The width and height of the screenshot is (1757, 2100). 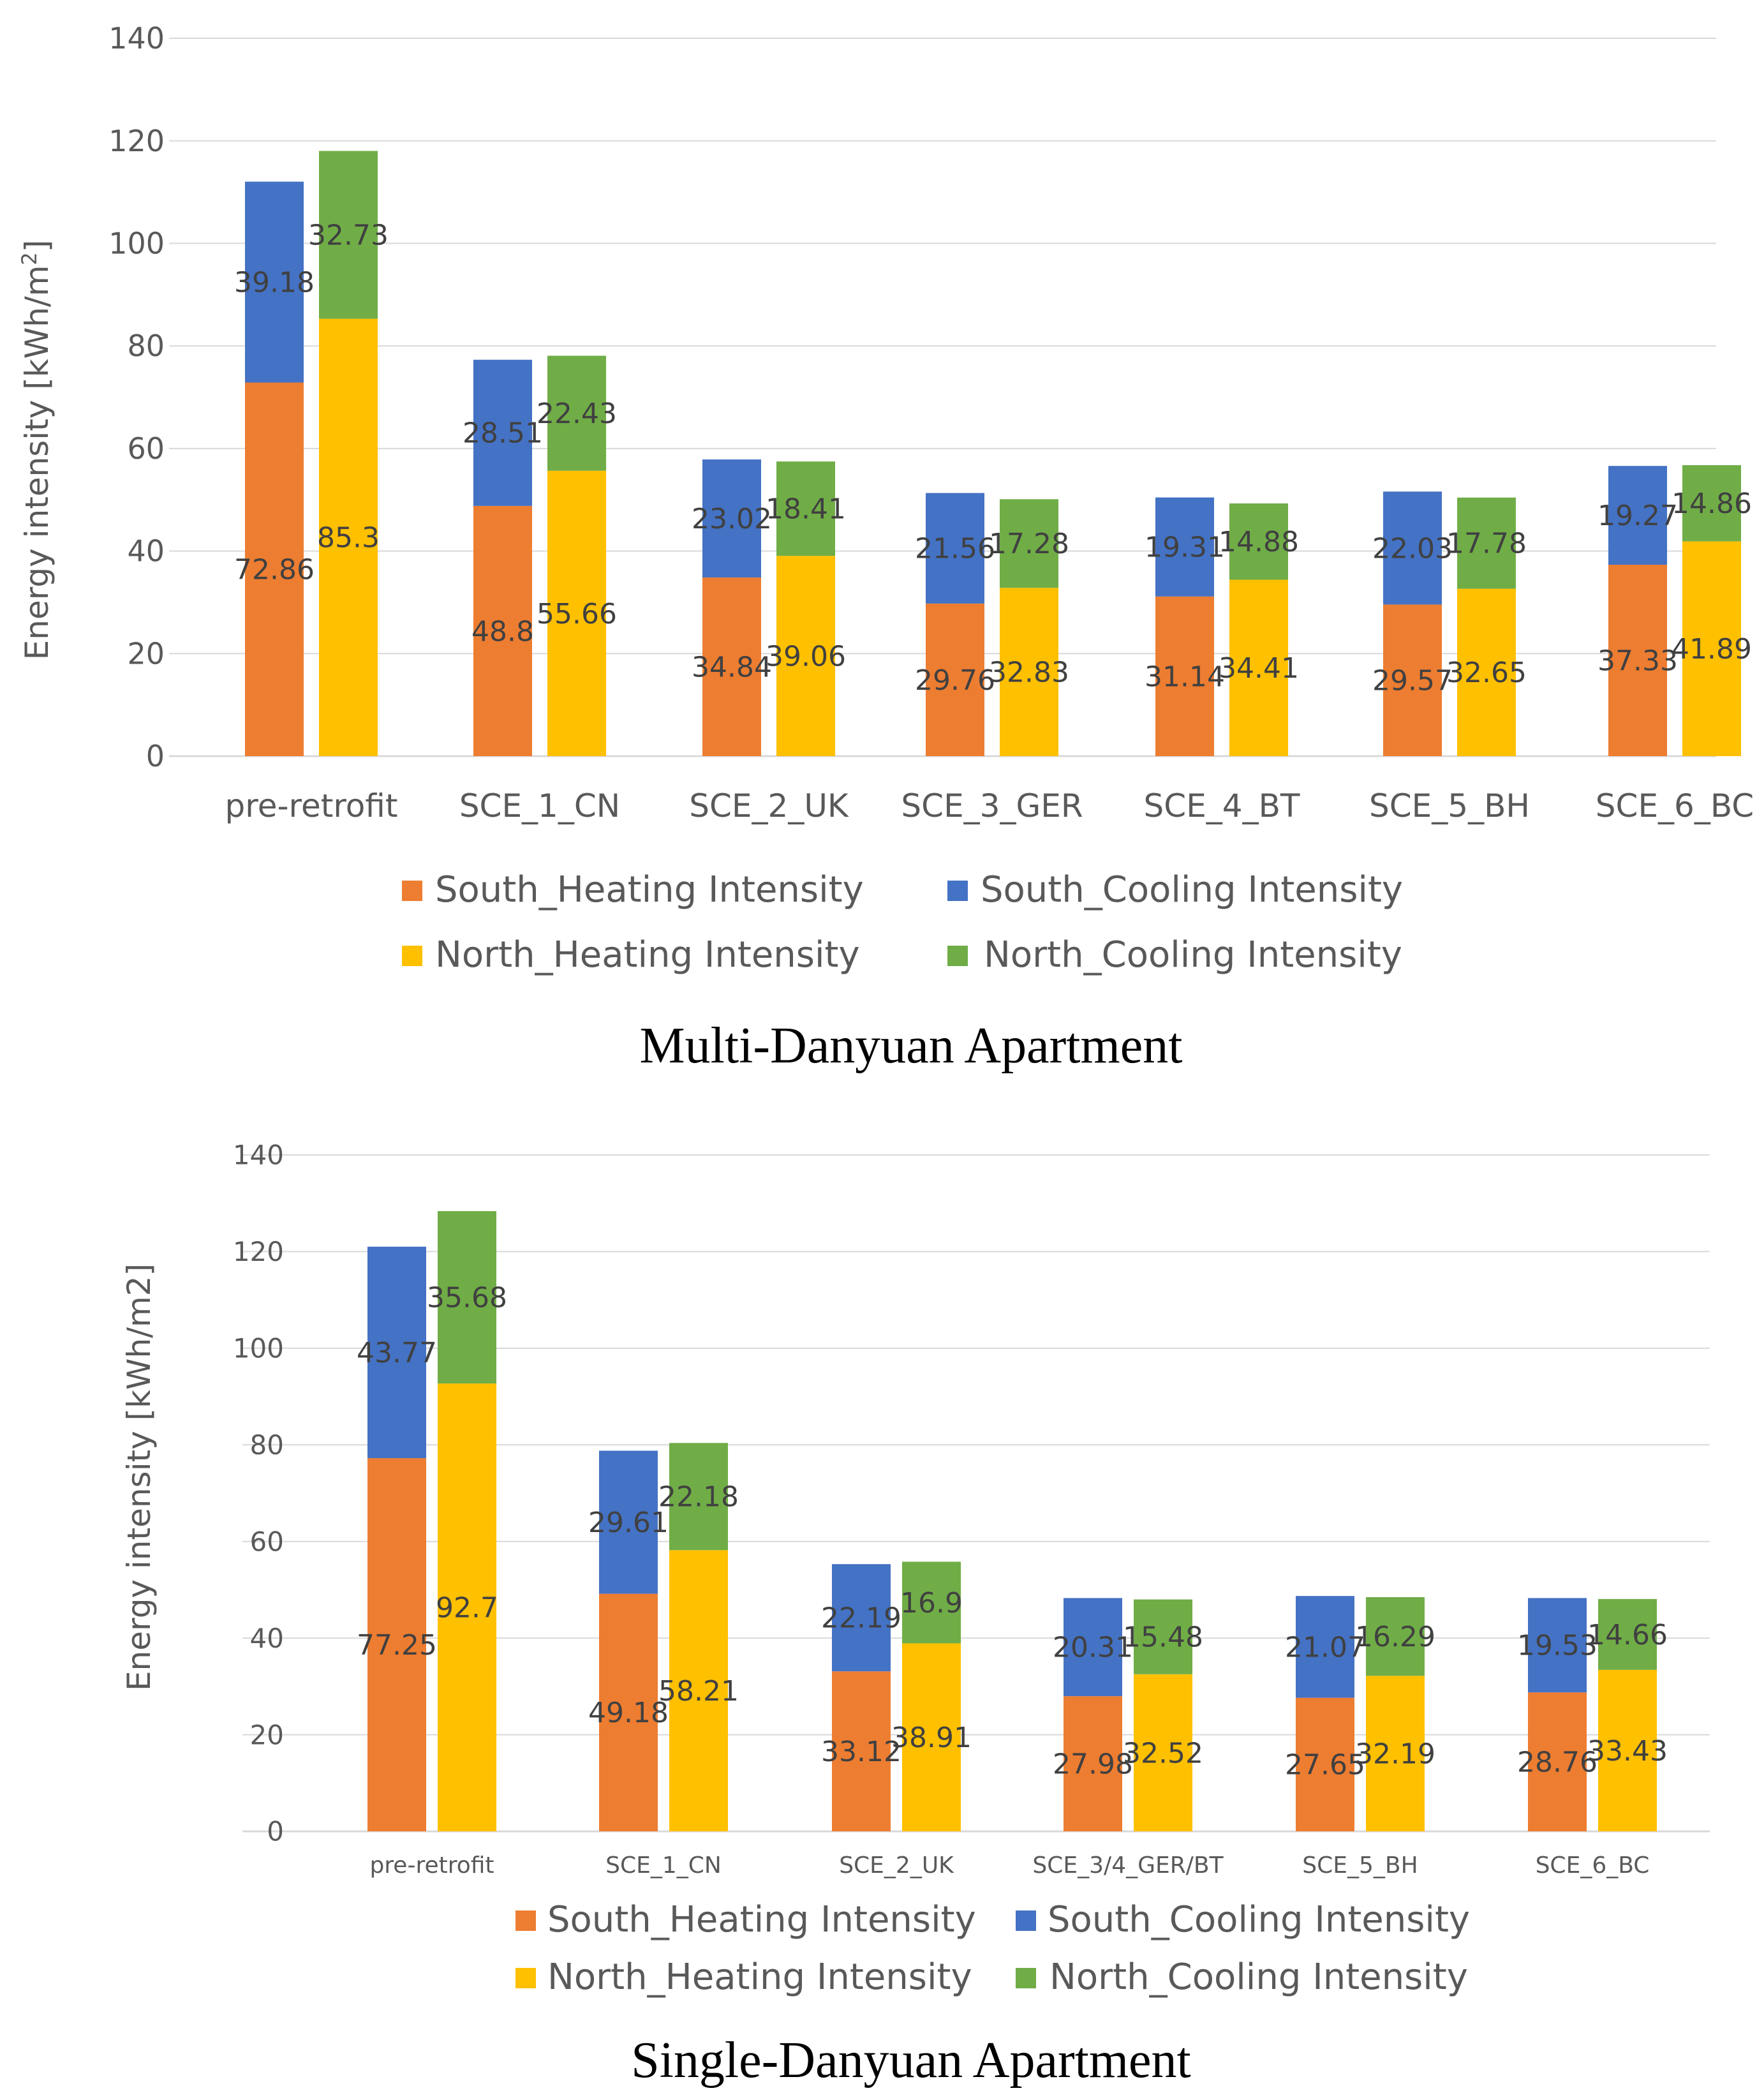 What do you see at coordinates (258, 1493) in the screenshot?
I see `single-danyuan-y-tick-labels: 0 20 40 60 80 100 120 140` at bounding box center [258, 1493].